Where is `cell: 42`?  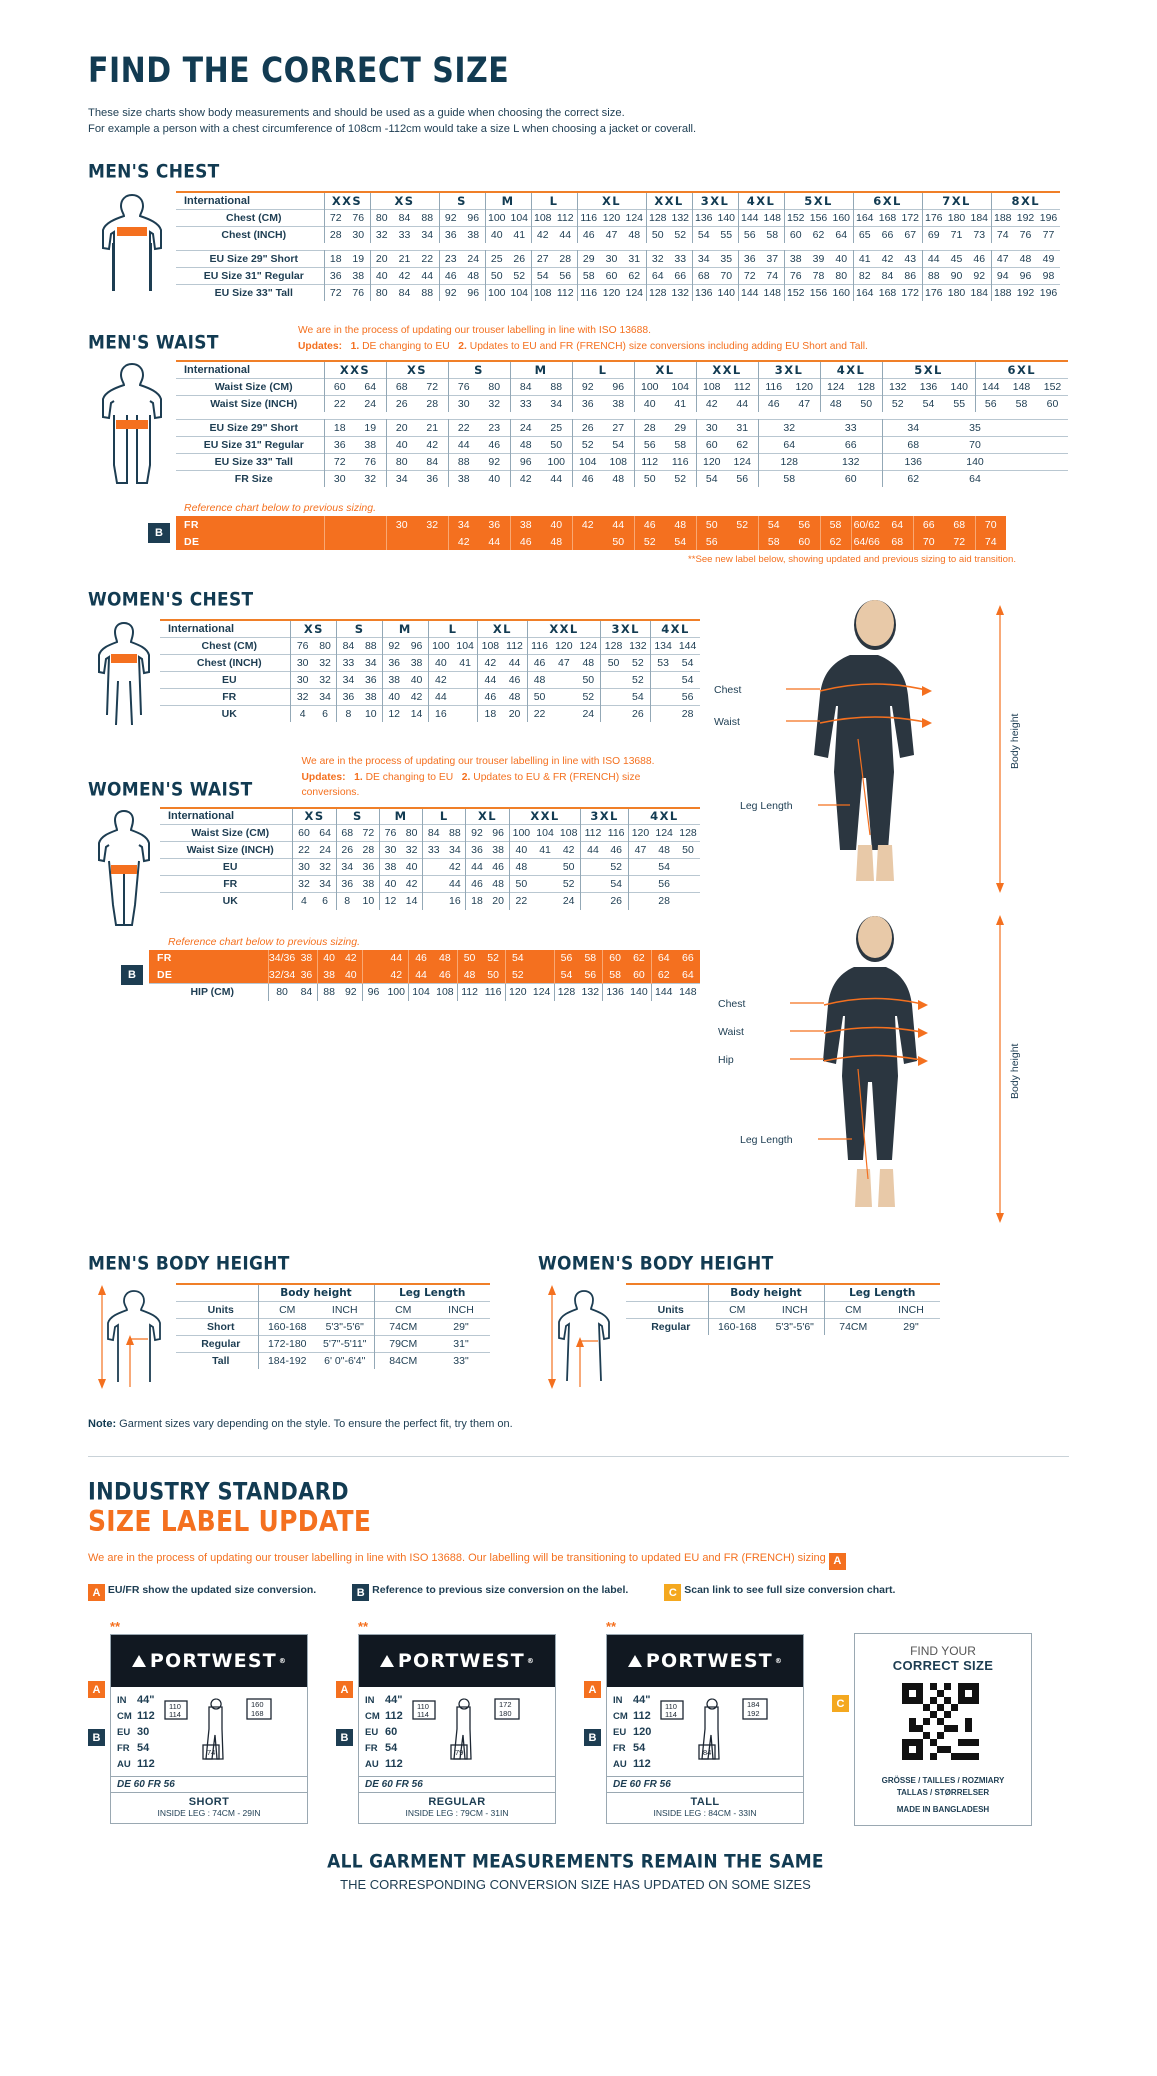 cell: 42 is located at coordinates (411, 884).